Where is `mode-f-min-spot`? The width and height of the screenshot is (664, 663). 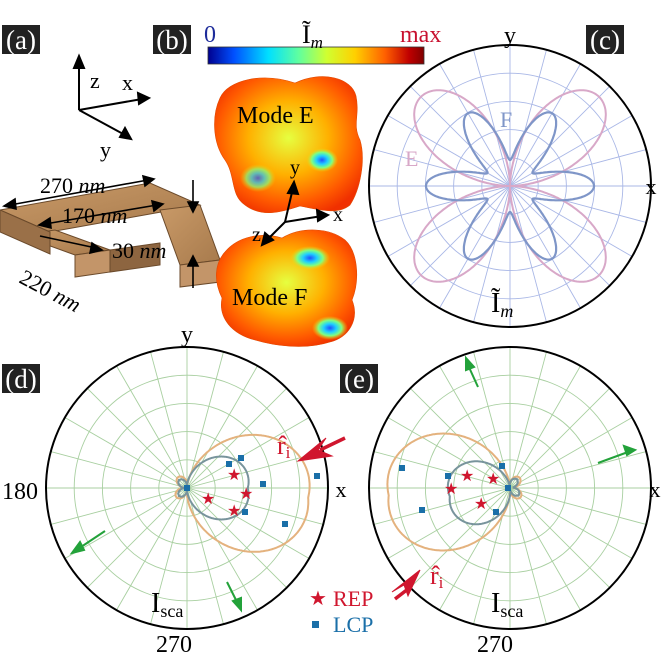
mode-f-min-spot is located at coordinates (310, 258).